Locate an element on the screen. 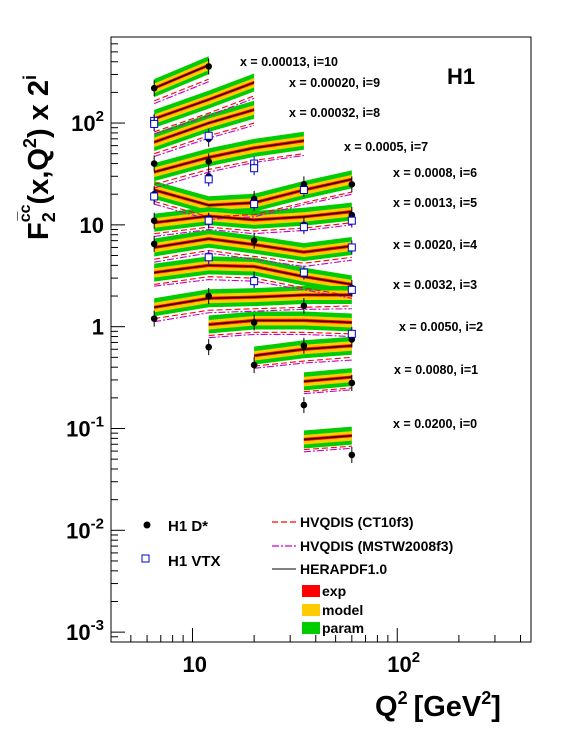 This screenshot has width=562, height=737. x-axis-ticks: 10 102 is located at coordinates (316, 652).